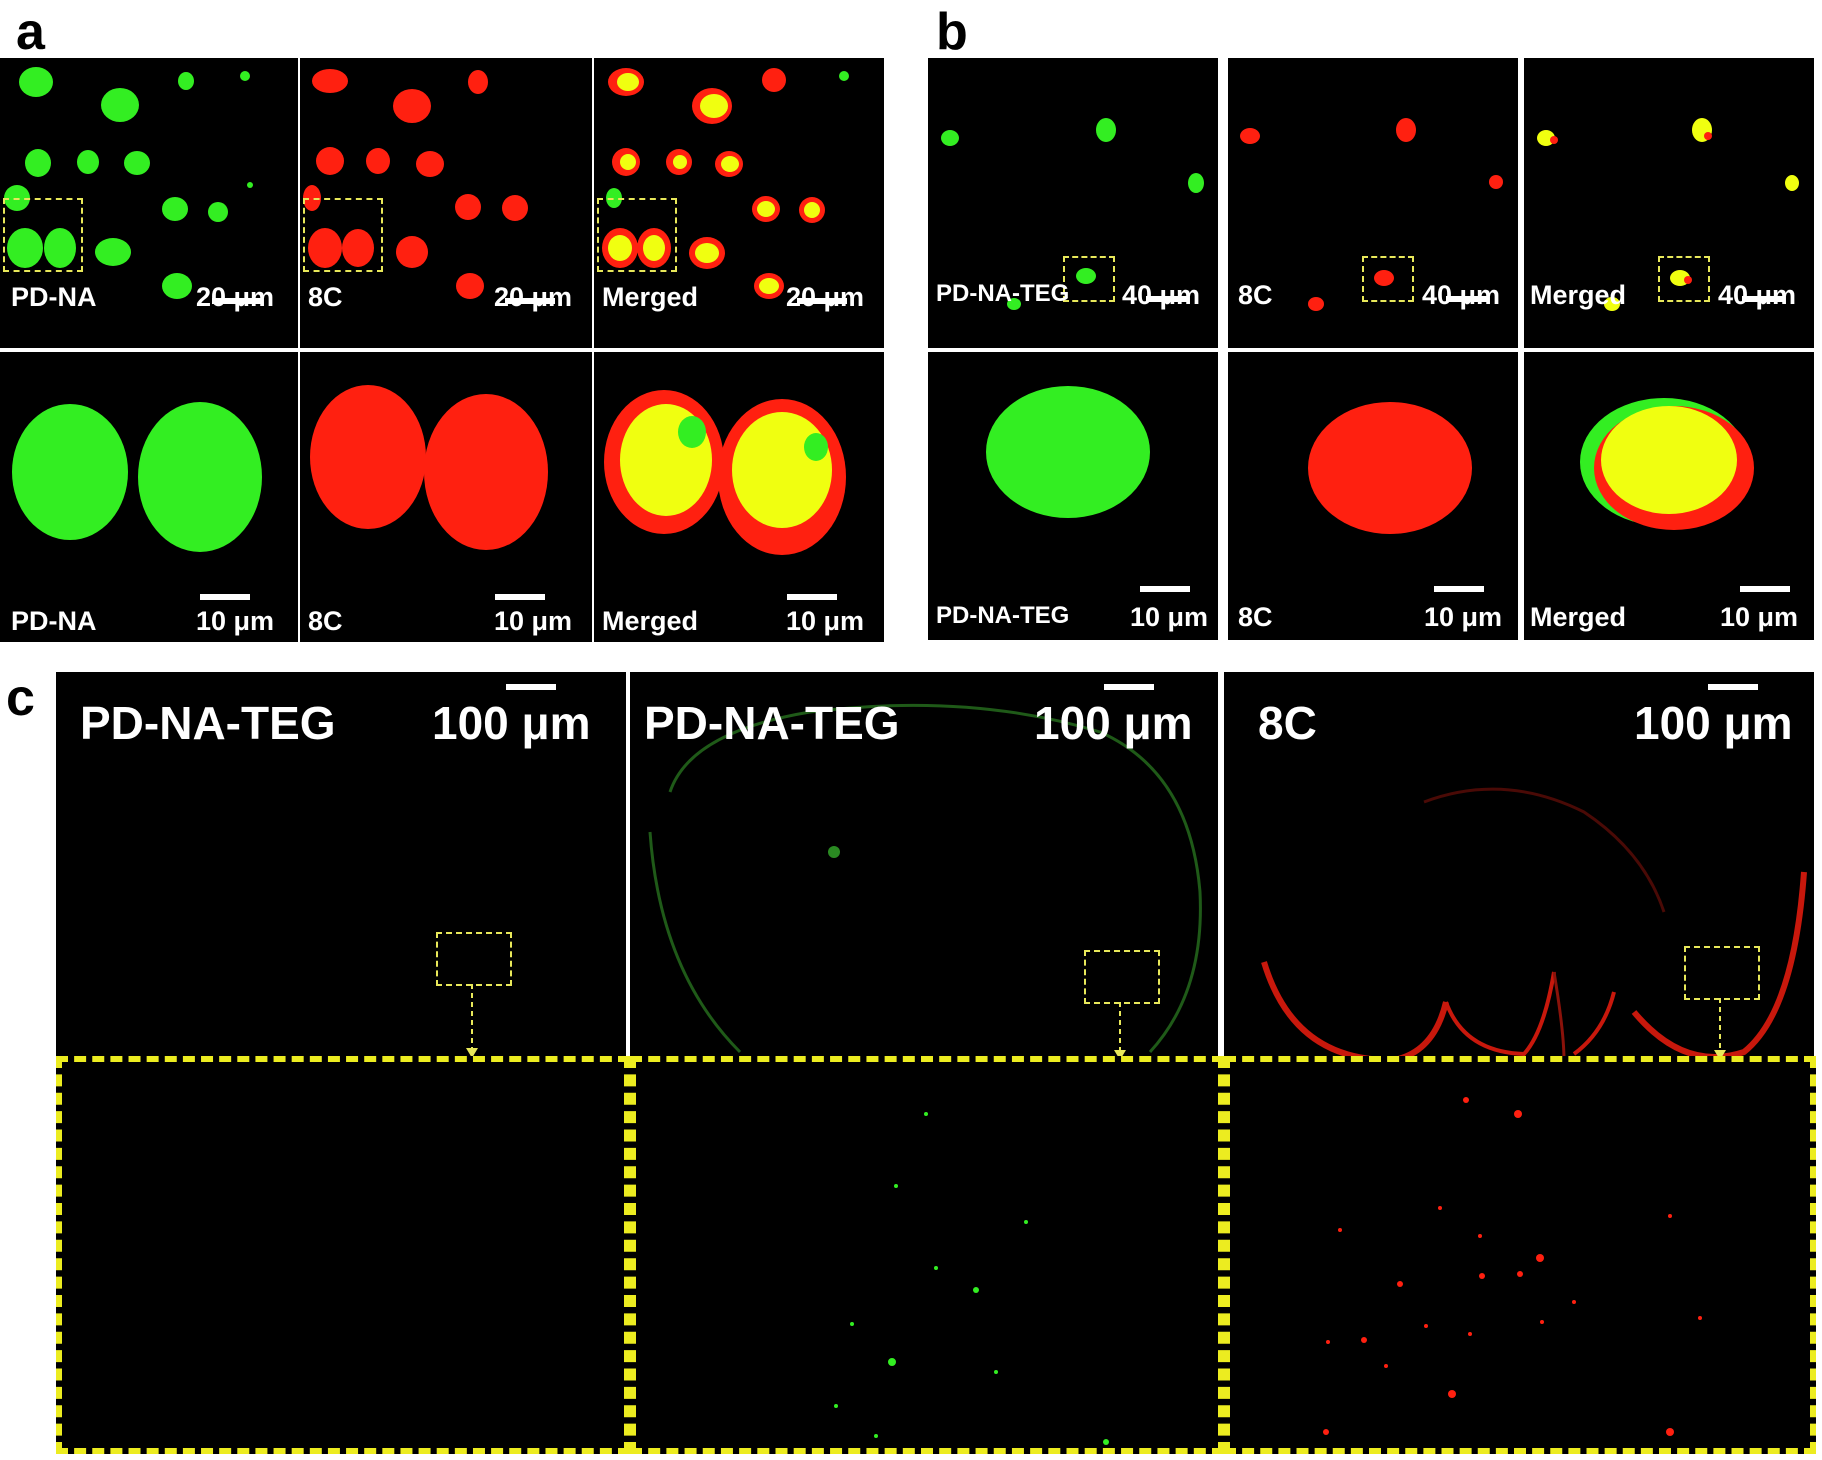  What do you see at coordinates (20, 698) in the screenshot?
I see `panel-label-c: c` at bounding box center [20, 698].